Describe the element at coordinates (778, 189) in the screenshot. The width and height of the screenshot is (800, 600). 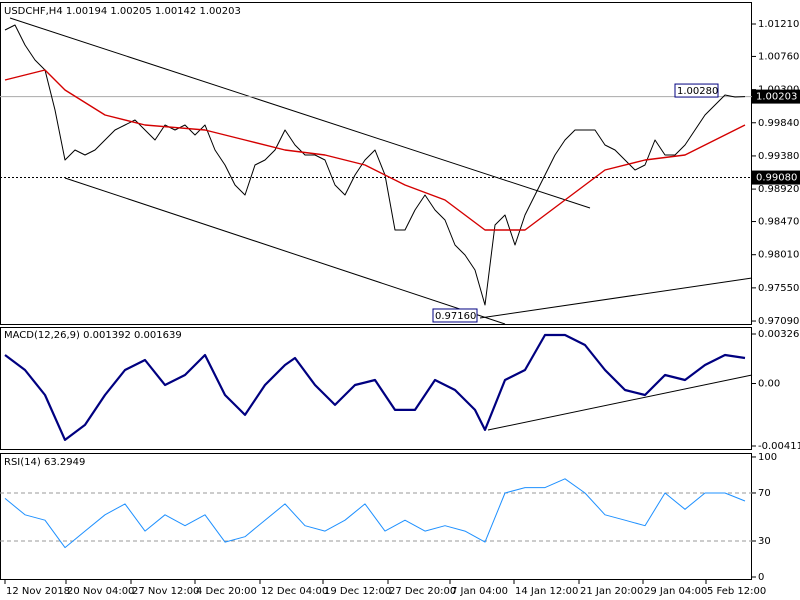
I see `y-tick-label: 0.98920` at that location.